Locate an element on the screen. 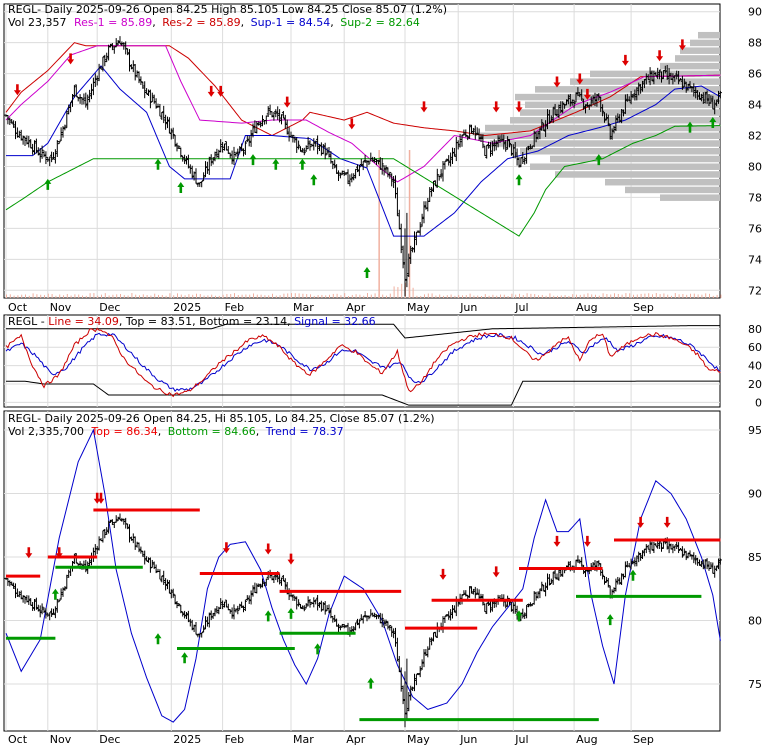 This screenshot has height=745, width=780. y-tick-label: 0 is located at coordinates (758, 402).